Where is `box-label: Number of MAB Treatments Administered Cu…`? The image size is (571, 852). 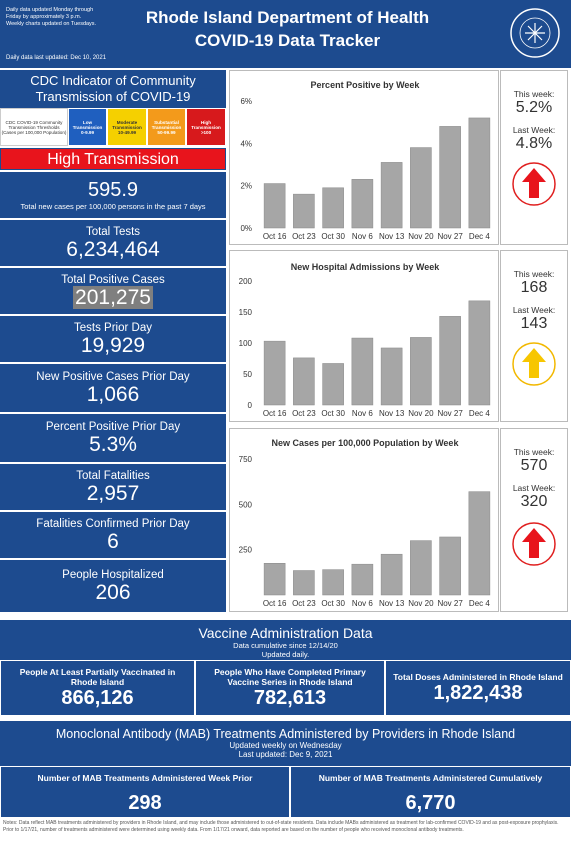
box-label: Number of MAB Treatments Administered Cu… is located at coordinates (430, 778).